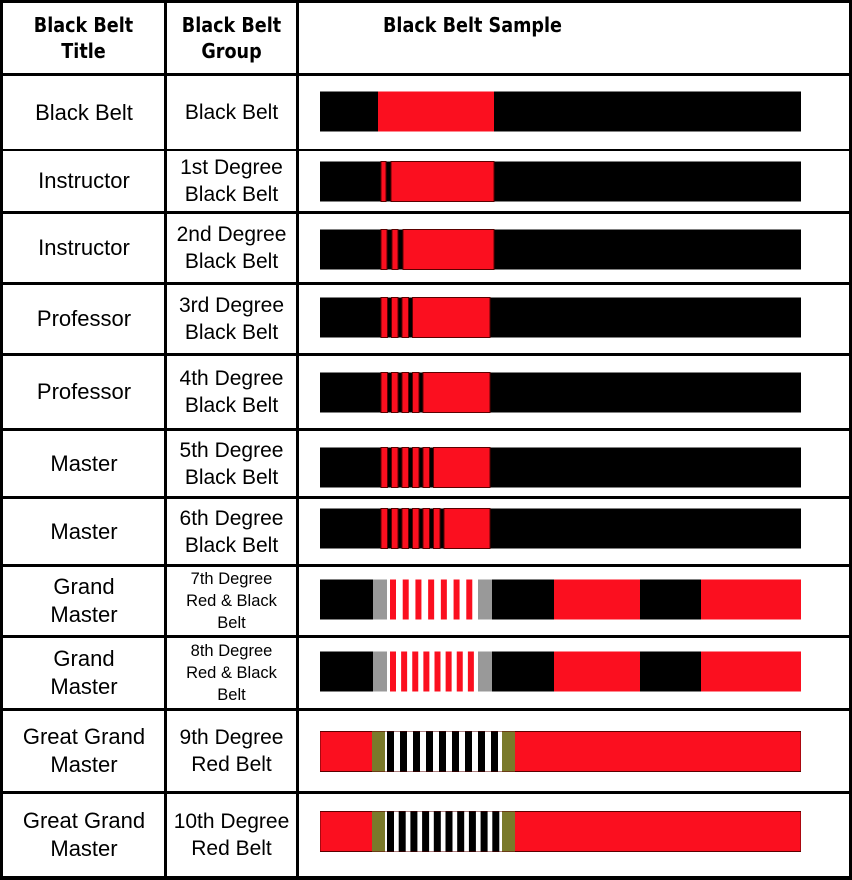 Image resolution: width=852 pixels, height=880 pixels. What do you see at coordinates (231, 248) in the screenshot?
I see `belt-group-cell: 2nd Degree Black Belt` at bounding box center [231, 248].